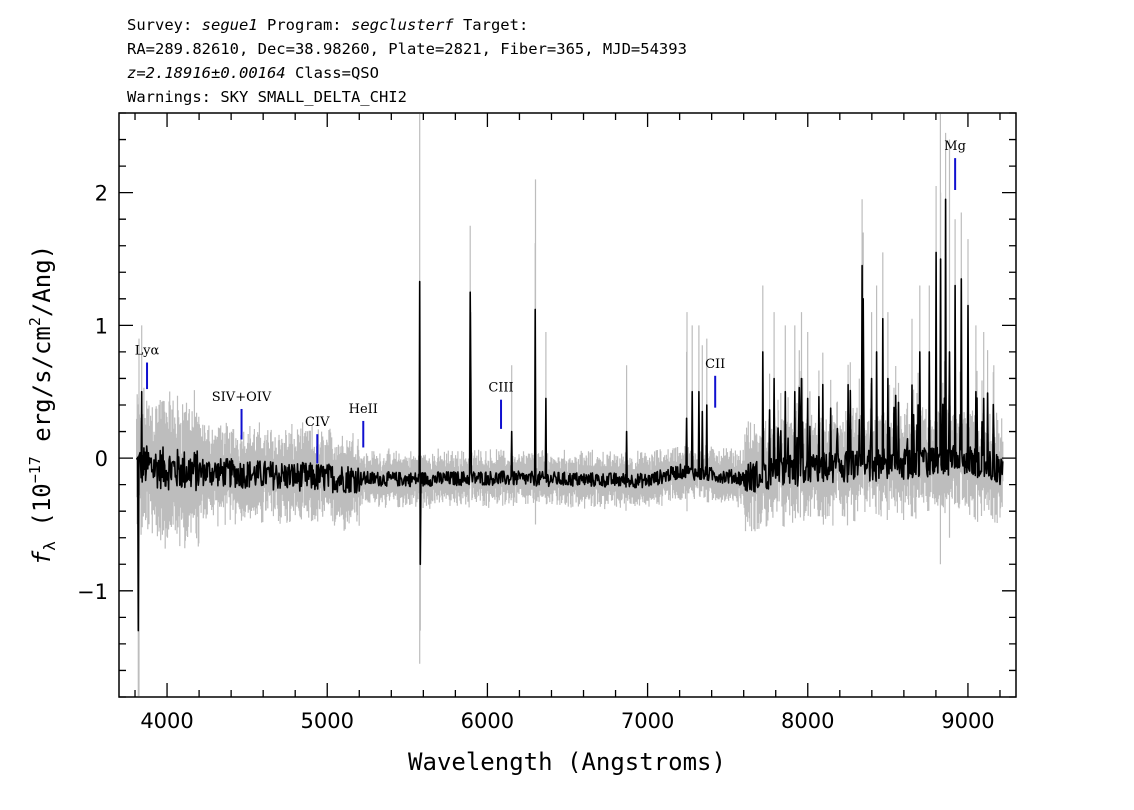  I want to click on survey-value: segue1, so click(230, 25).